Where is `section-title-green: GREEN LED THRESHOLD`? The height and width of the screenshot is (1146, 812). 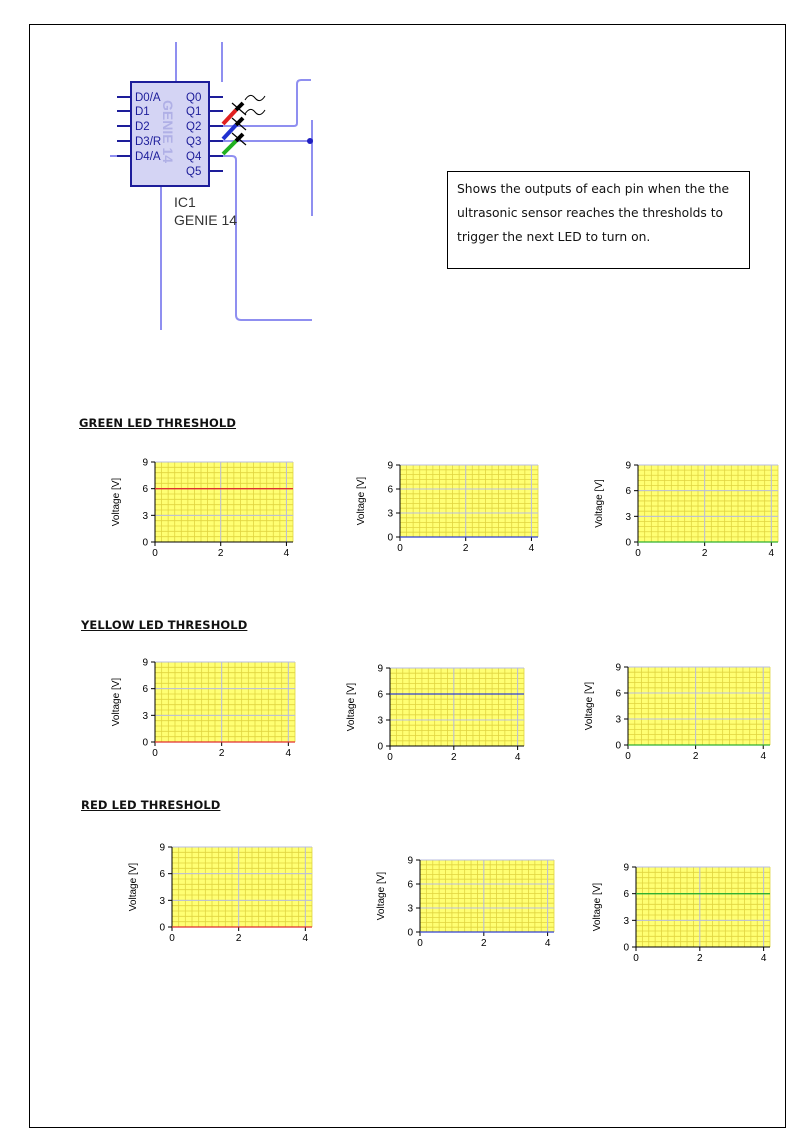
section-title-green: GREEN LED THRESHOLD is located at coordinates (158, 423).